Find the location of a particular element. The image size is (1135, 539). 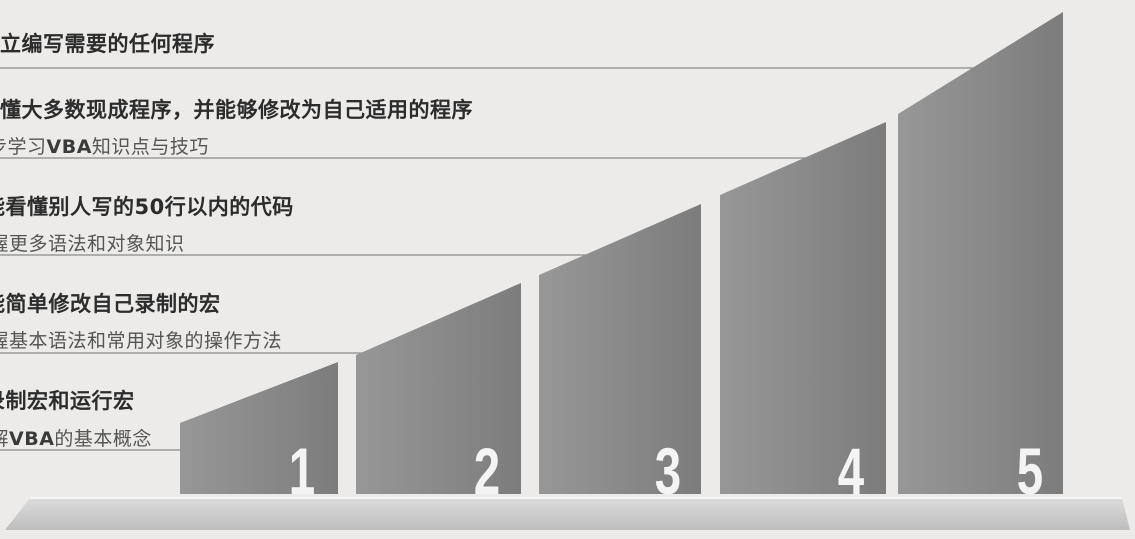

step-number-1: 1 is located at coordinates (302, 471).